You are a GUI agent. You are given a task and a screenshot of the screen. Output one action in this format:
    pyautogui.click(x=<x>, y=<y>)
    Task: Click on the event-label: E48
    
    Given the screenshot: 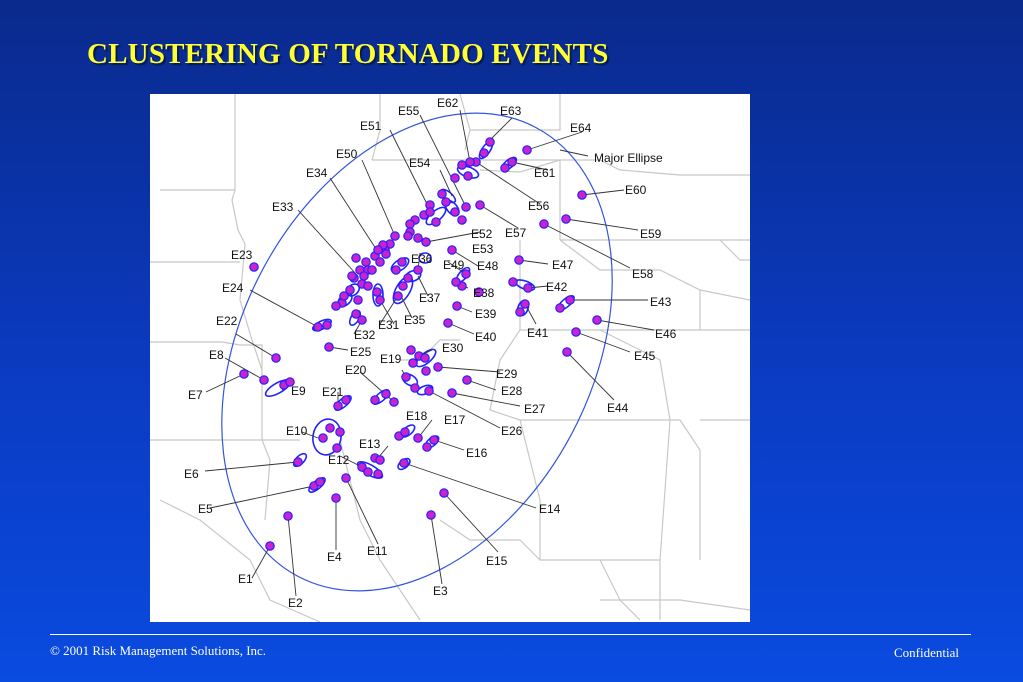 What is the action you would take?
    pyautogui.click(x=488, y=266)
    